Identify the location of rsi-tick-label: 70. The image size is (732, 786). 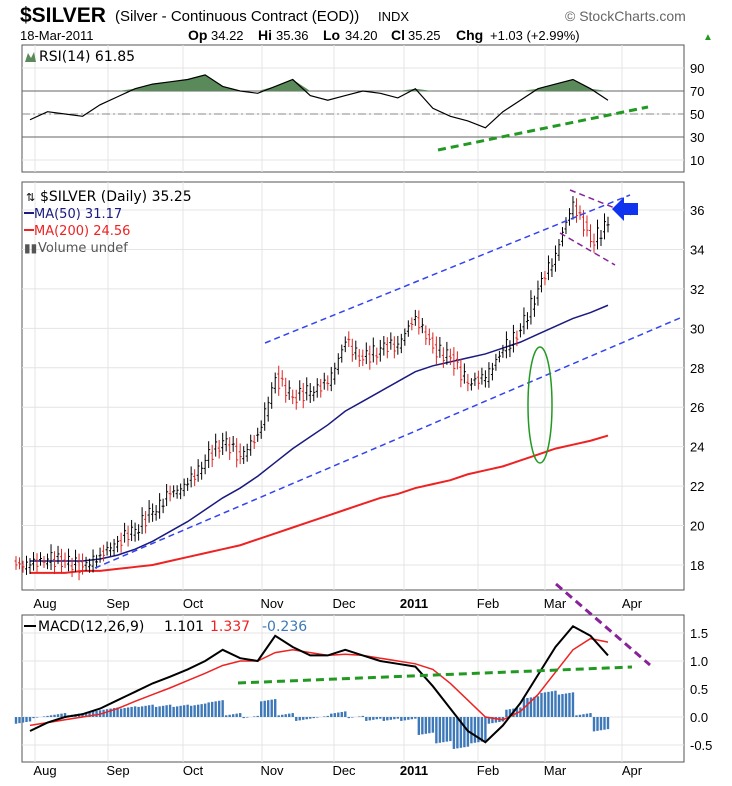
(697, 91).